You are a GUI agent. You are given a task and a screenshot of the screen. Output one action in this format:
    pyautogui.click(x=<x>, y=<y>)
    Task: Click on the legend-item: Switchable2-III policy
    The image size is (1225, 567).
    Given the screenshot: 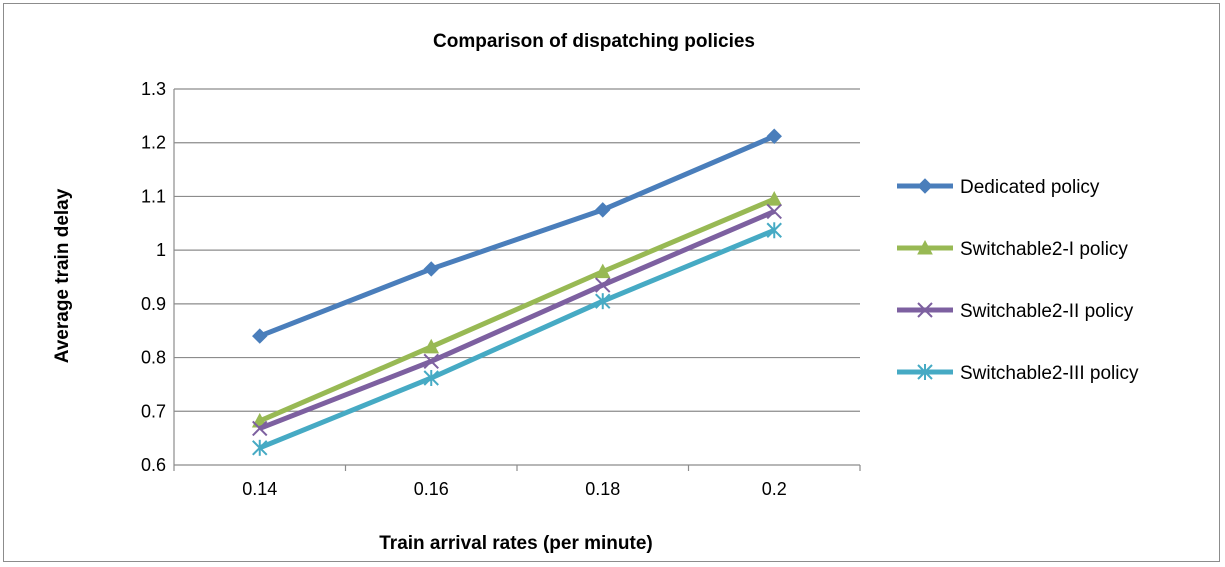 What is the action you would take?
    pyautogui.click(x=1018, y=373)
    